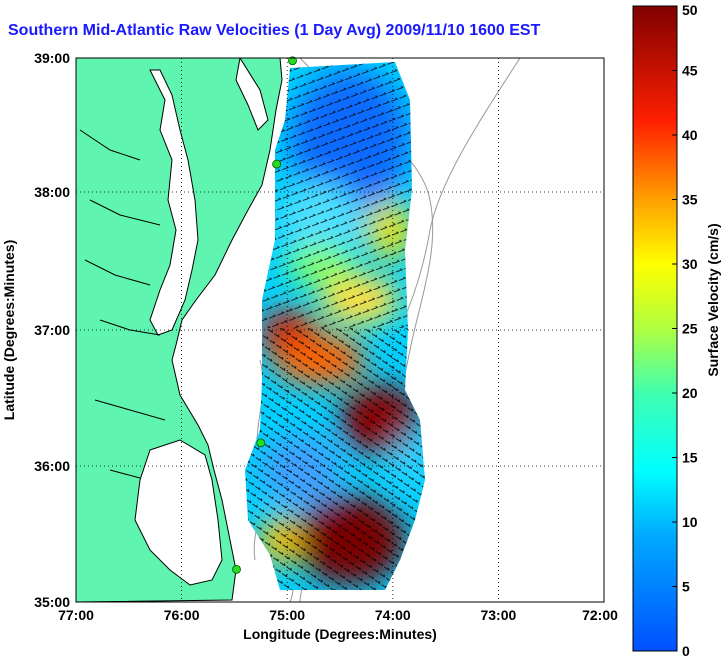  I want to click on lat-tick-labels: 35:00 36:00 37:00 38:00 39:00, so click(52, 330).